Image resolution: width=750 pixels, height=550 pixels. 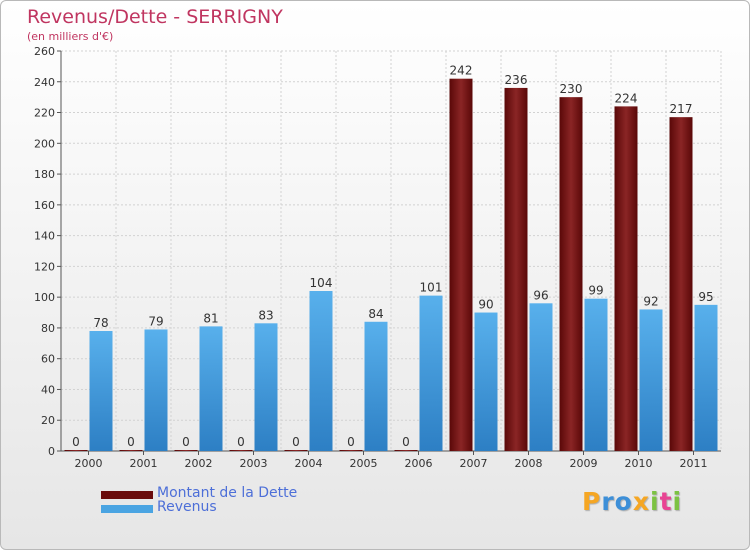 I want to click on x-tick-label: 2003, so click(x=254, y=463).